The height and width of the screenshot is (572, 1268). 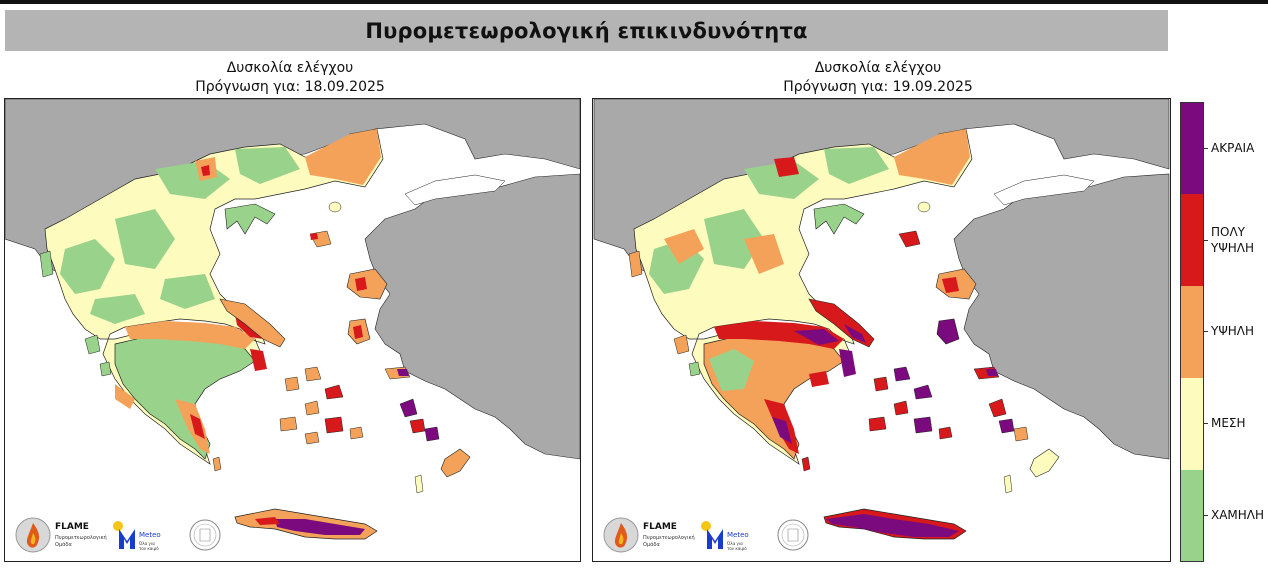 I want to click on panel-2-date: Πρόγνωση για: 19.09.2025, so click(x=878, y=87).